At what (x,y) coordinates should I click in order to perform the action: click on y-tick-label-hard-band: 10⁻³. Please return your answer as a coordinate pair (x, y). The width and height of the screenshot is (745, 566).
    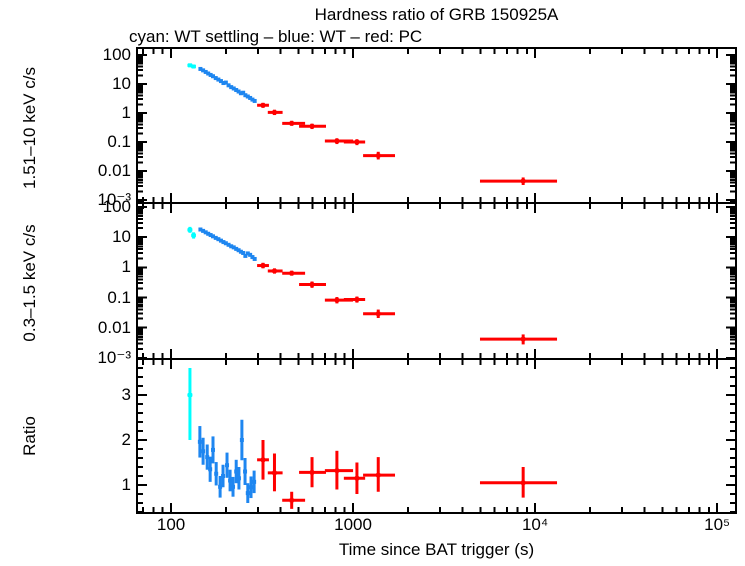
    Looking at the image, I should click on (114, 200).